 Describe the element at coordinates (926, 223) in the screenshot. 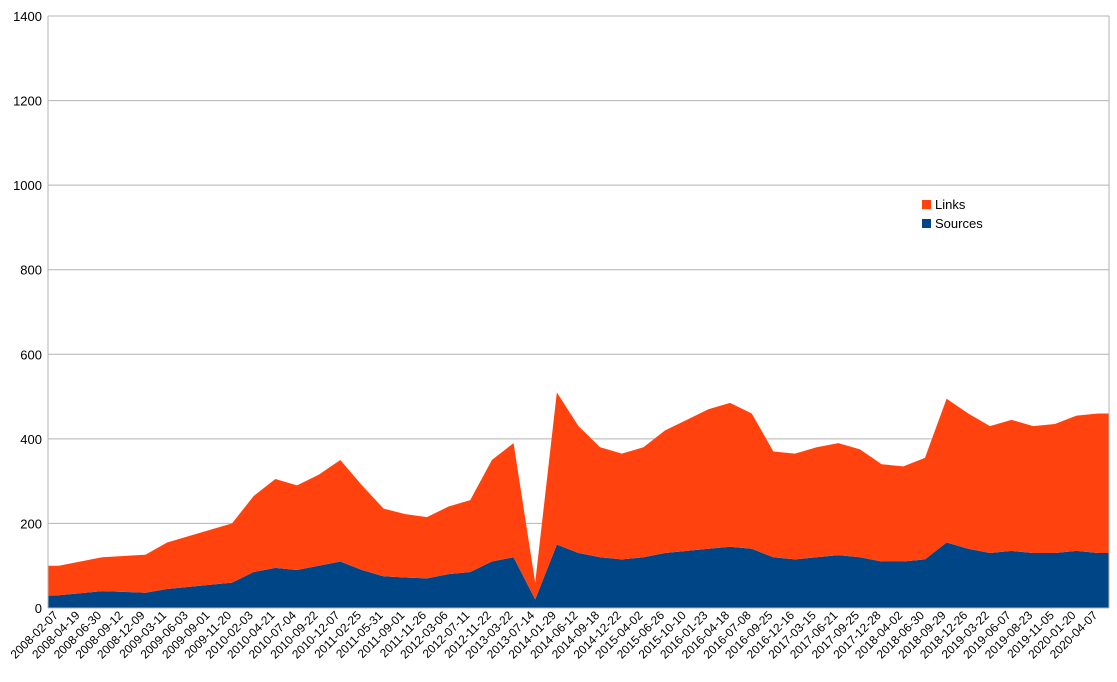

I see `legend-swatch-sources` at that location.